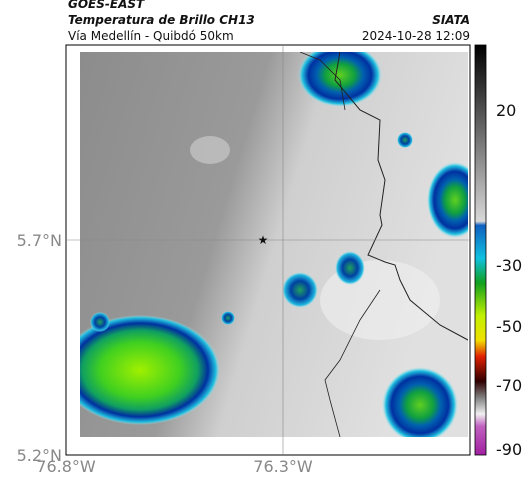 The image size is (526, 495). I want to click on location: Vía Medellín - Quibdó 50km, so click(151, 36).